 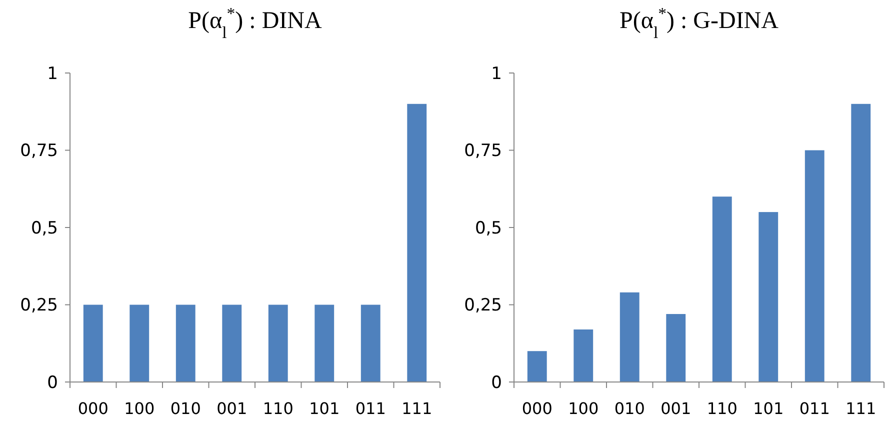 I want to click on chart-title: P(α$_{l}$$^{*}$) : G-DINA, so click(x=700, y=23).